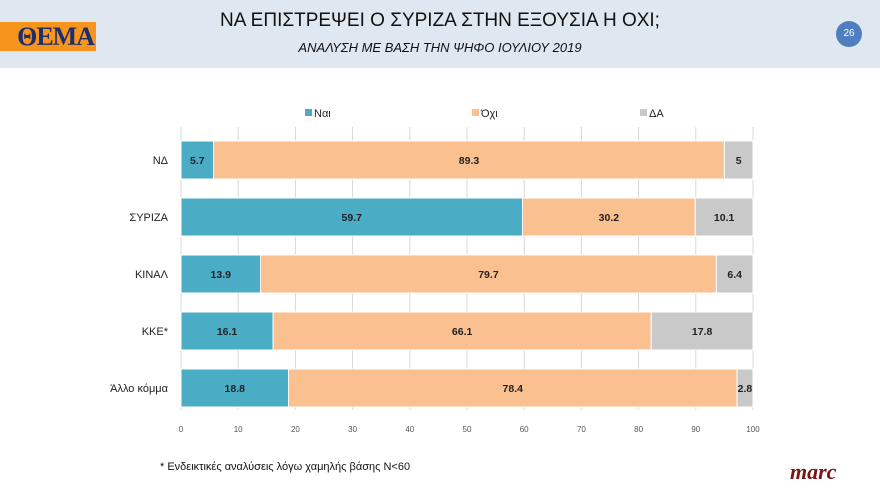  What do you see at coordinates (753, 429) in the screenshot?
I see `x-tick-label: 100` at bounding box center [753, 429].